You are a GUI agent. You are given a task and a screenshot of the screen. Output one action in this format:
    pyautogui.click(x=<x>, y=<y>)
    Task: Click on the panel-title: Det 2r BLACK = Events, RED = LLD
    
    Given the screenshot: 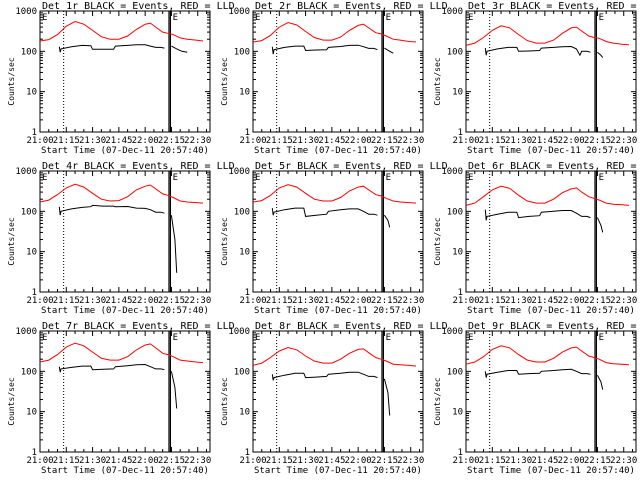 What is the action you would take?
    pyautogui.click(x=351, y=6)
    